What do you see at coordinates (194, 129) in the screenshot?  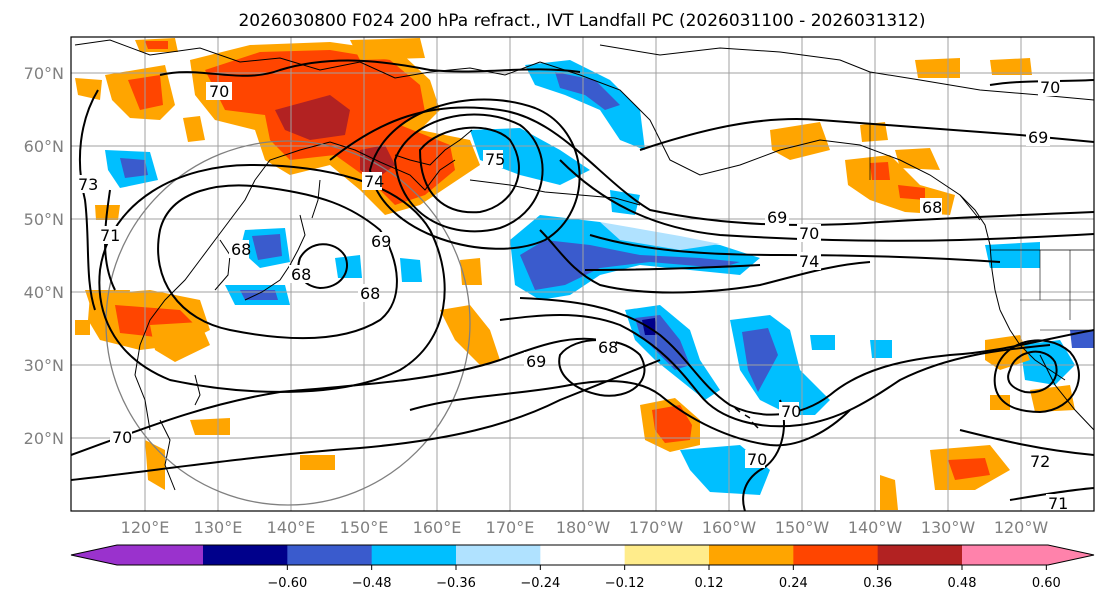 I see `shade-positive-nw3` at bounding box center [194, 129].